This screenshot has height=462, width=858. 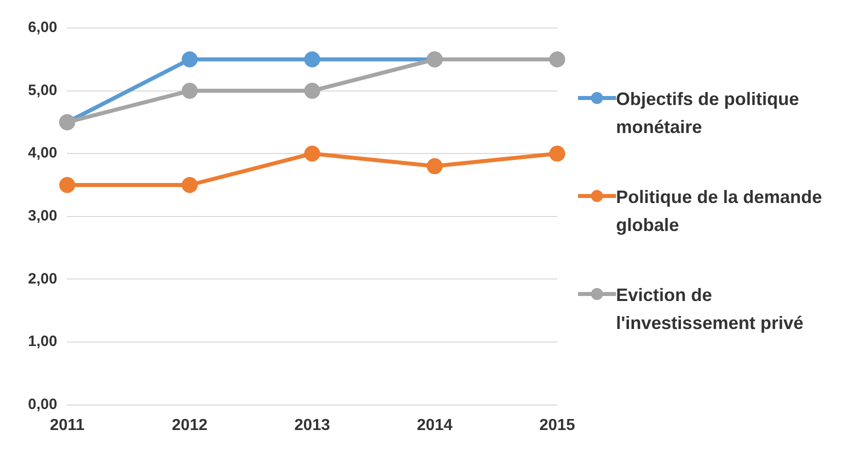 I want to click on y-tick-label: 0,00, so click(x=43, y=404).